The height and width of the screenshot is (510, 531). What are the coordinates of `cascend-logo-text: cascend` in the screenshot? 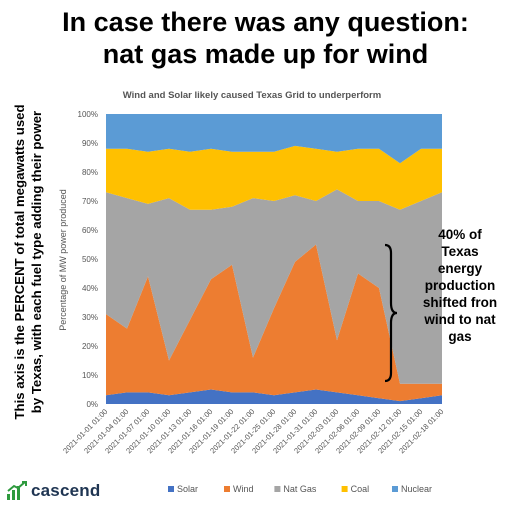 It's located at (66, 490).